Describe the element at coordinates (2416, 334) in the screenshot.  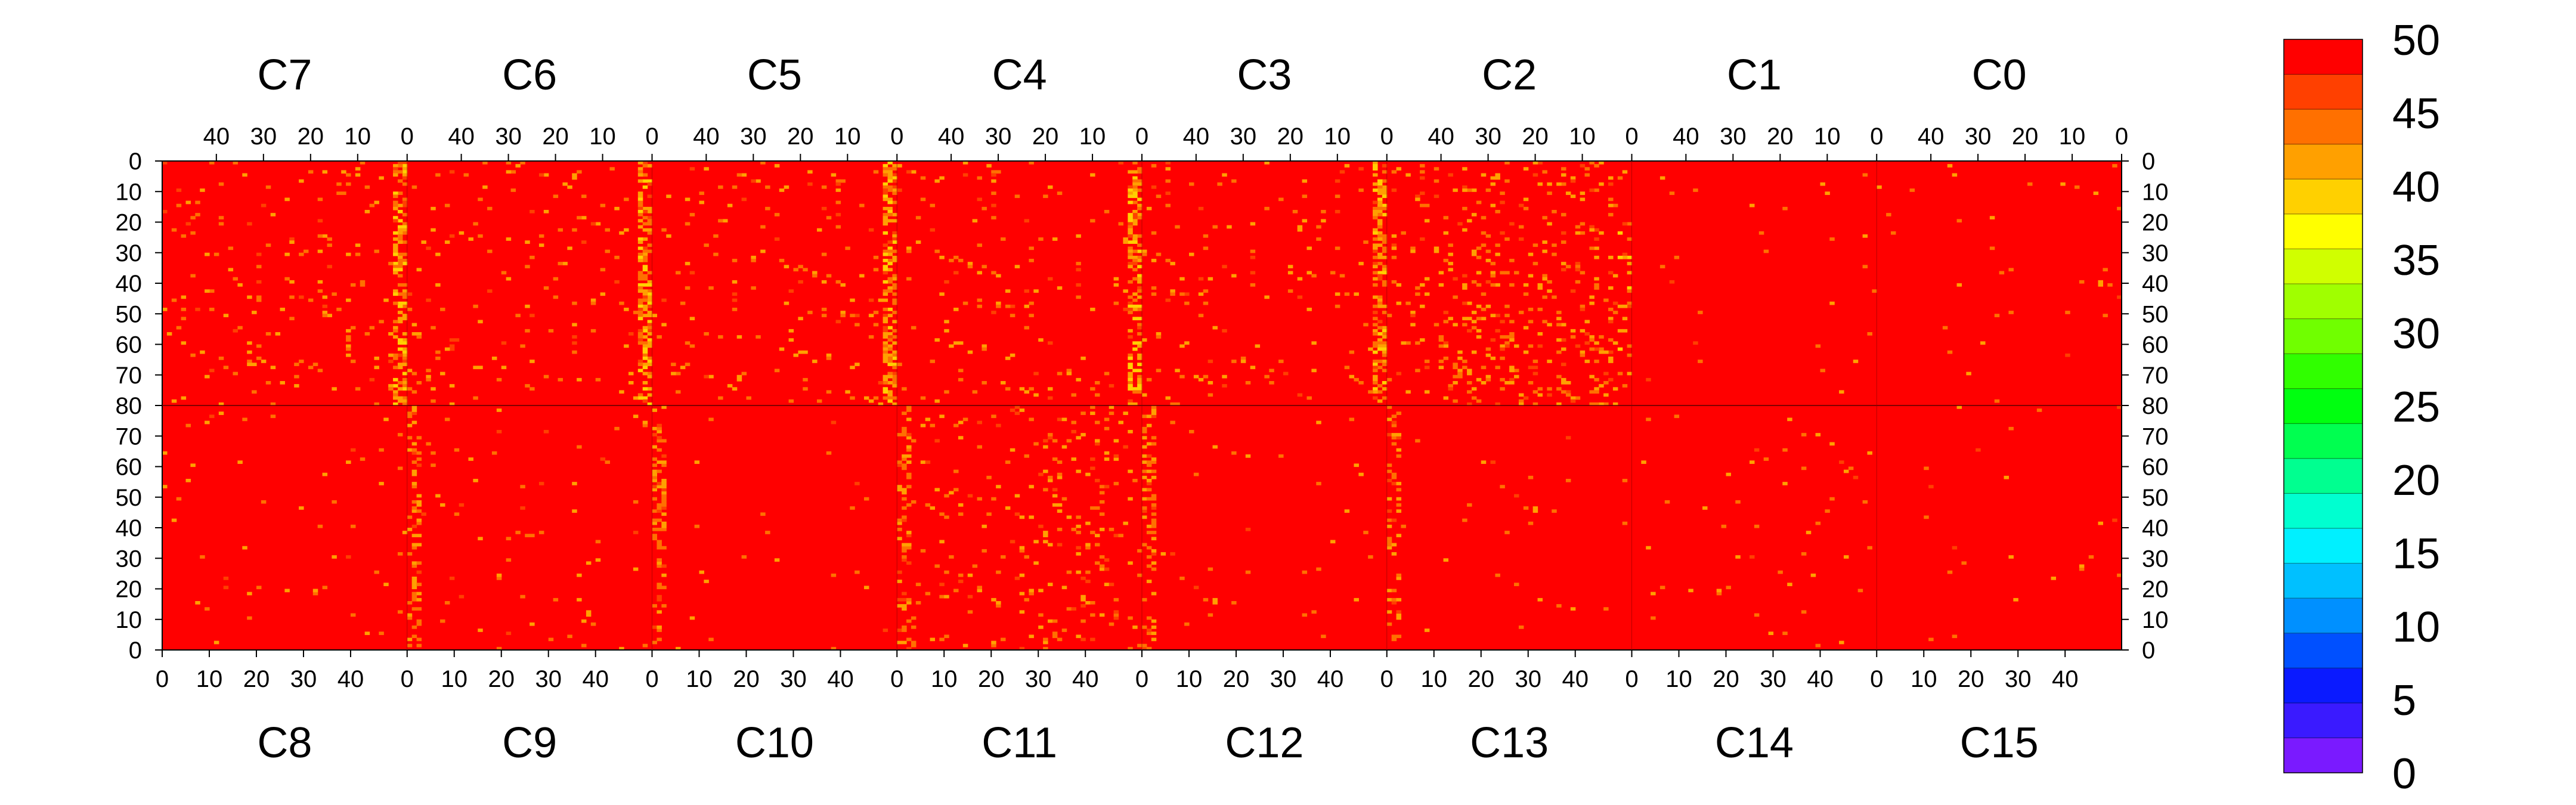
I see `colorbar-tick-label: 30` at that location.